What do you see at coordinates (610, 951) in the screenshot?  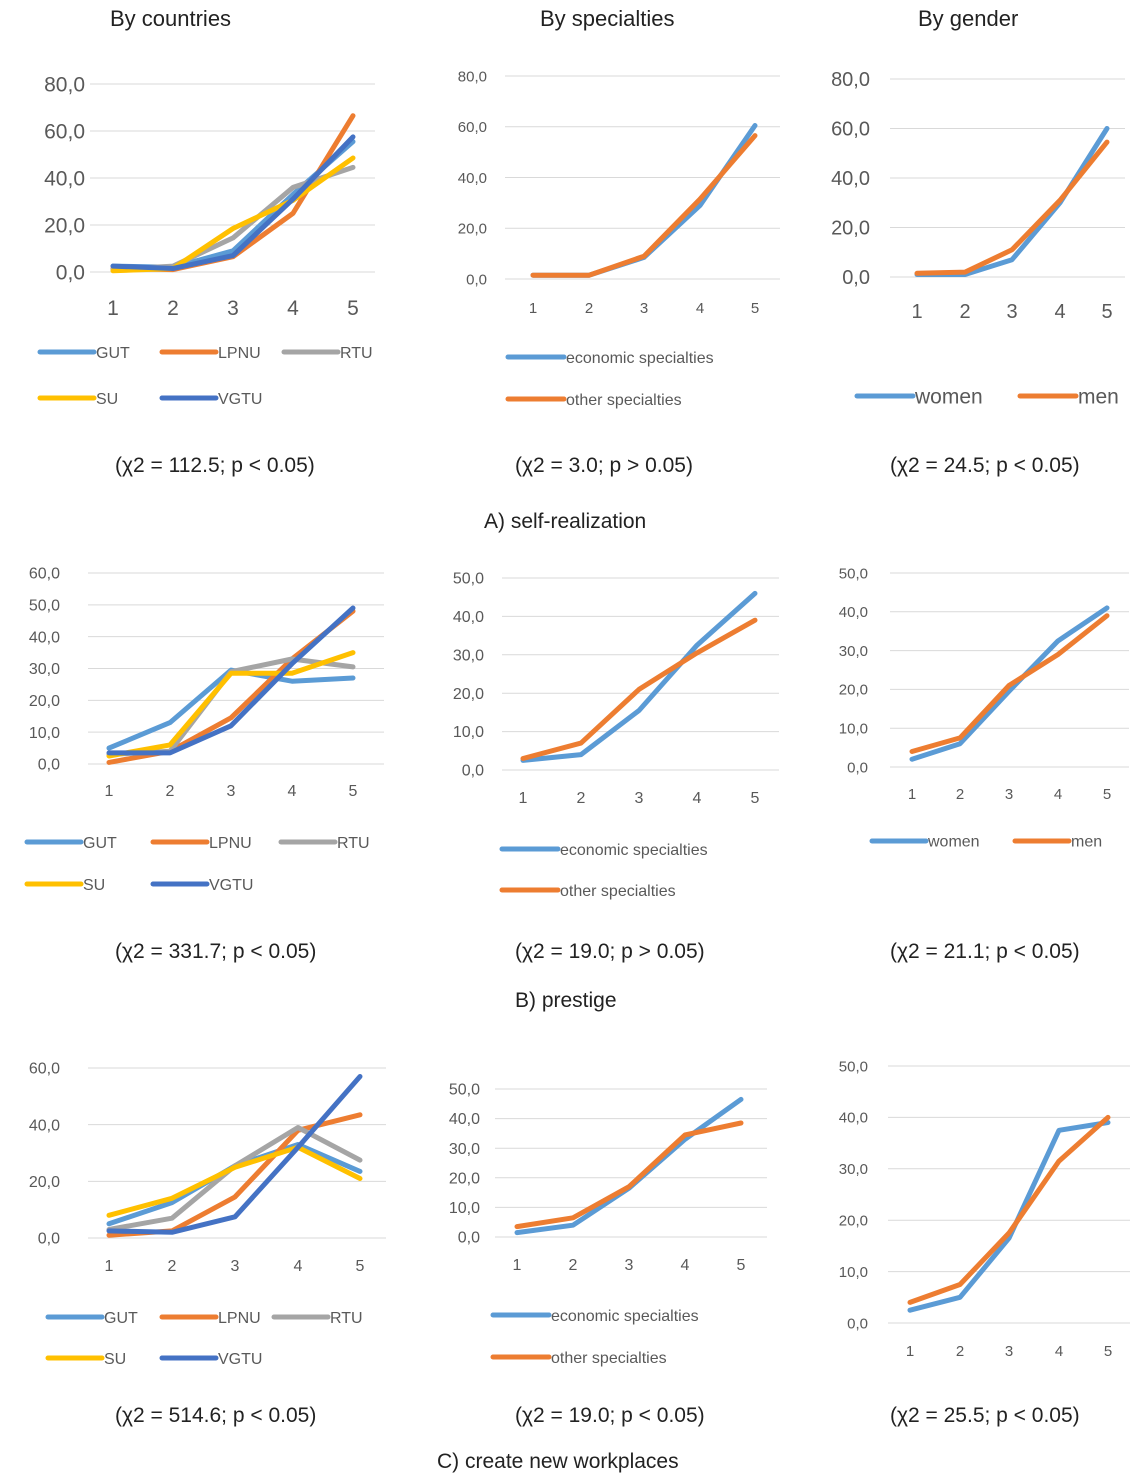 I see `chi-square-B-specialties: (χ2 = 19.0; p > 0.05)` at bounding box center [610, 951].